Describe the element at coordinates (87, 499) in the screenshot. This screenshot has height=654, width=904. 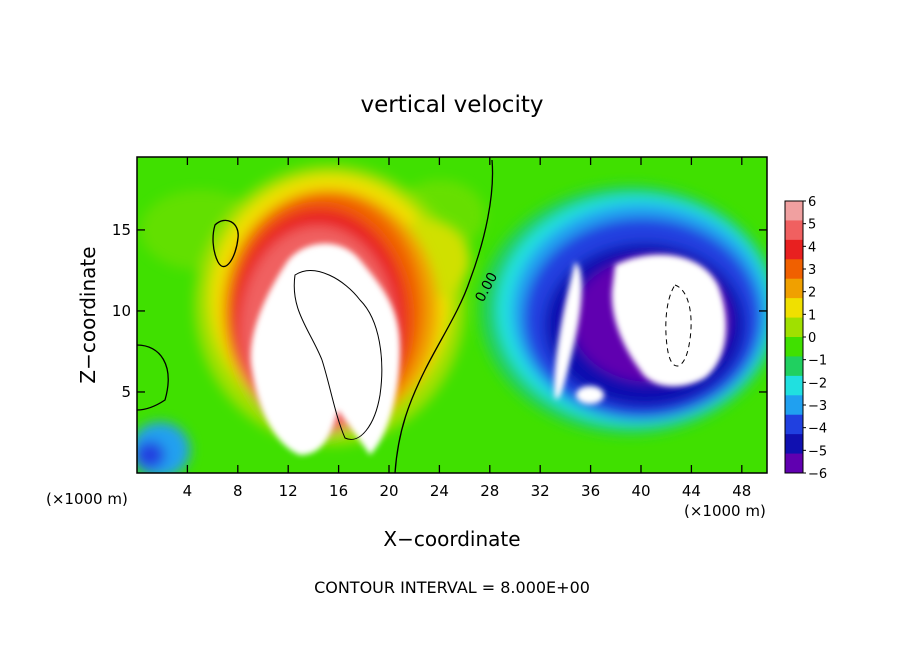
I see `x-units-left: (×1000 m)` at that location.